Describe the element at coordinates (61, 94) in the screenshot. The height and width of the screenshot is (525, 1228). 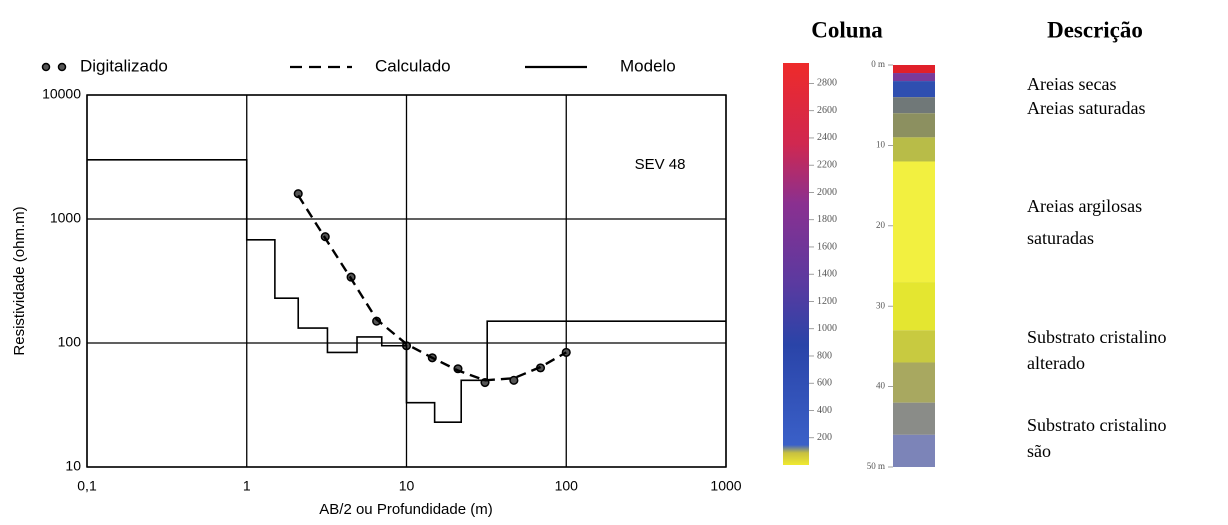
I see `y-tick-label: 10000` at that location.